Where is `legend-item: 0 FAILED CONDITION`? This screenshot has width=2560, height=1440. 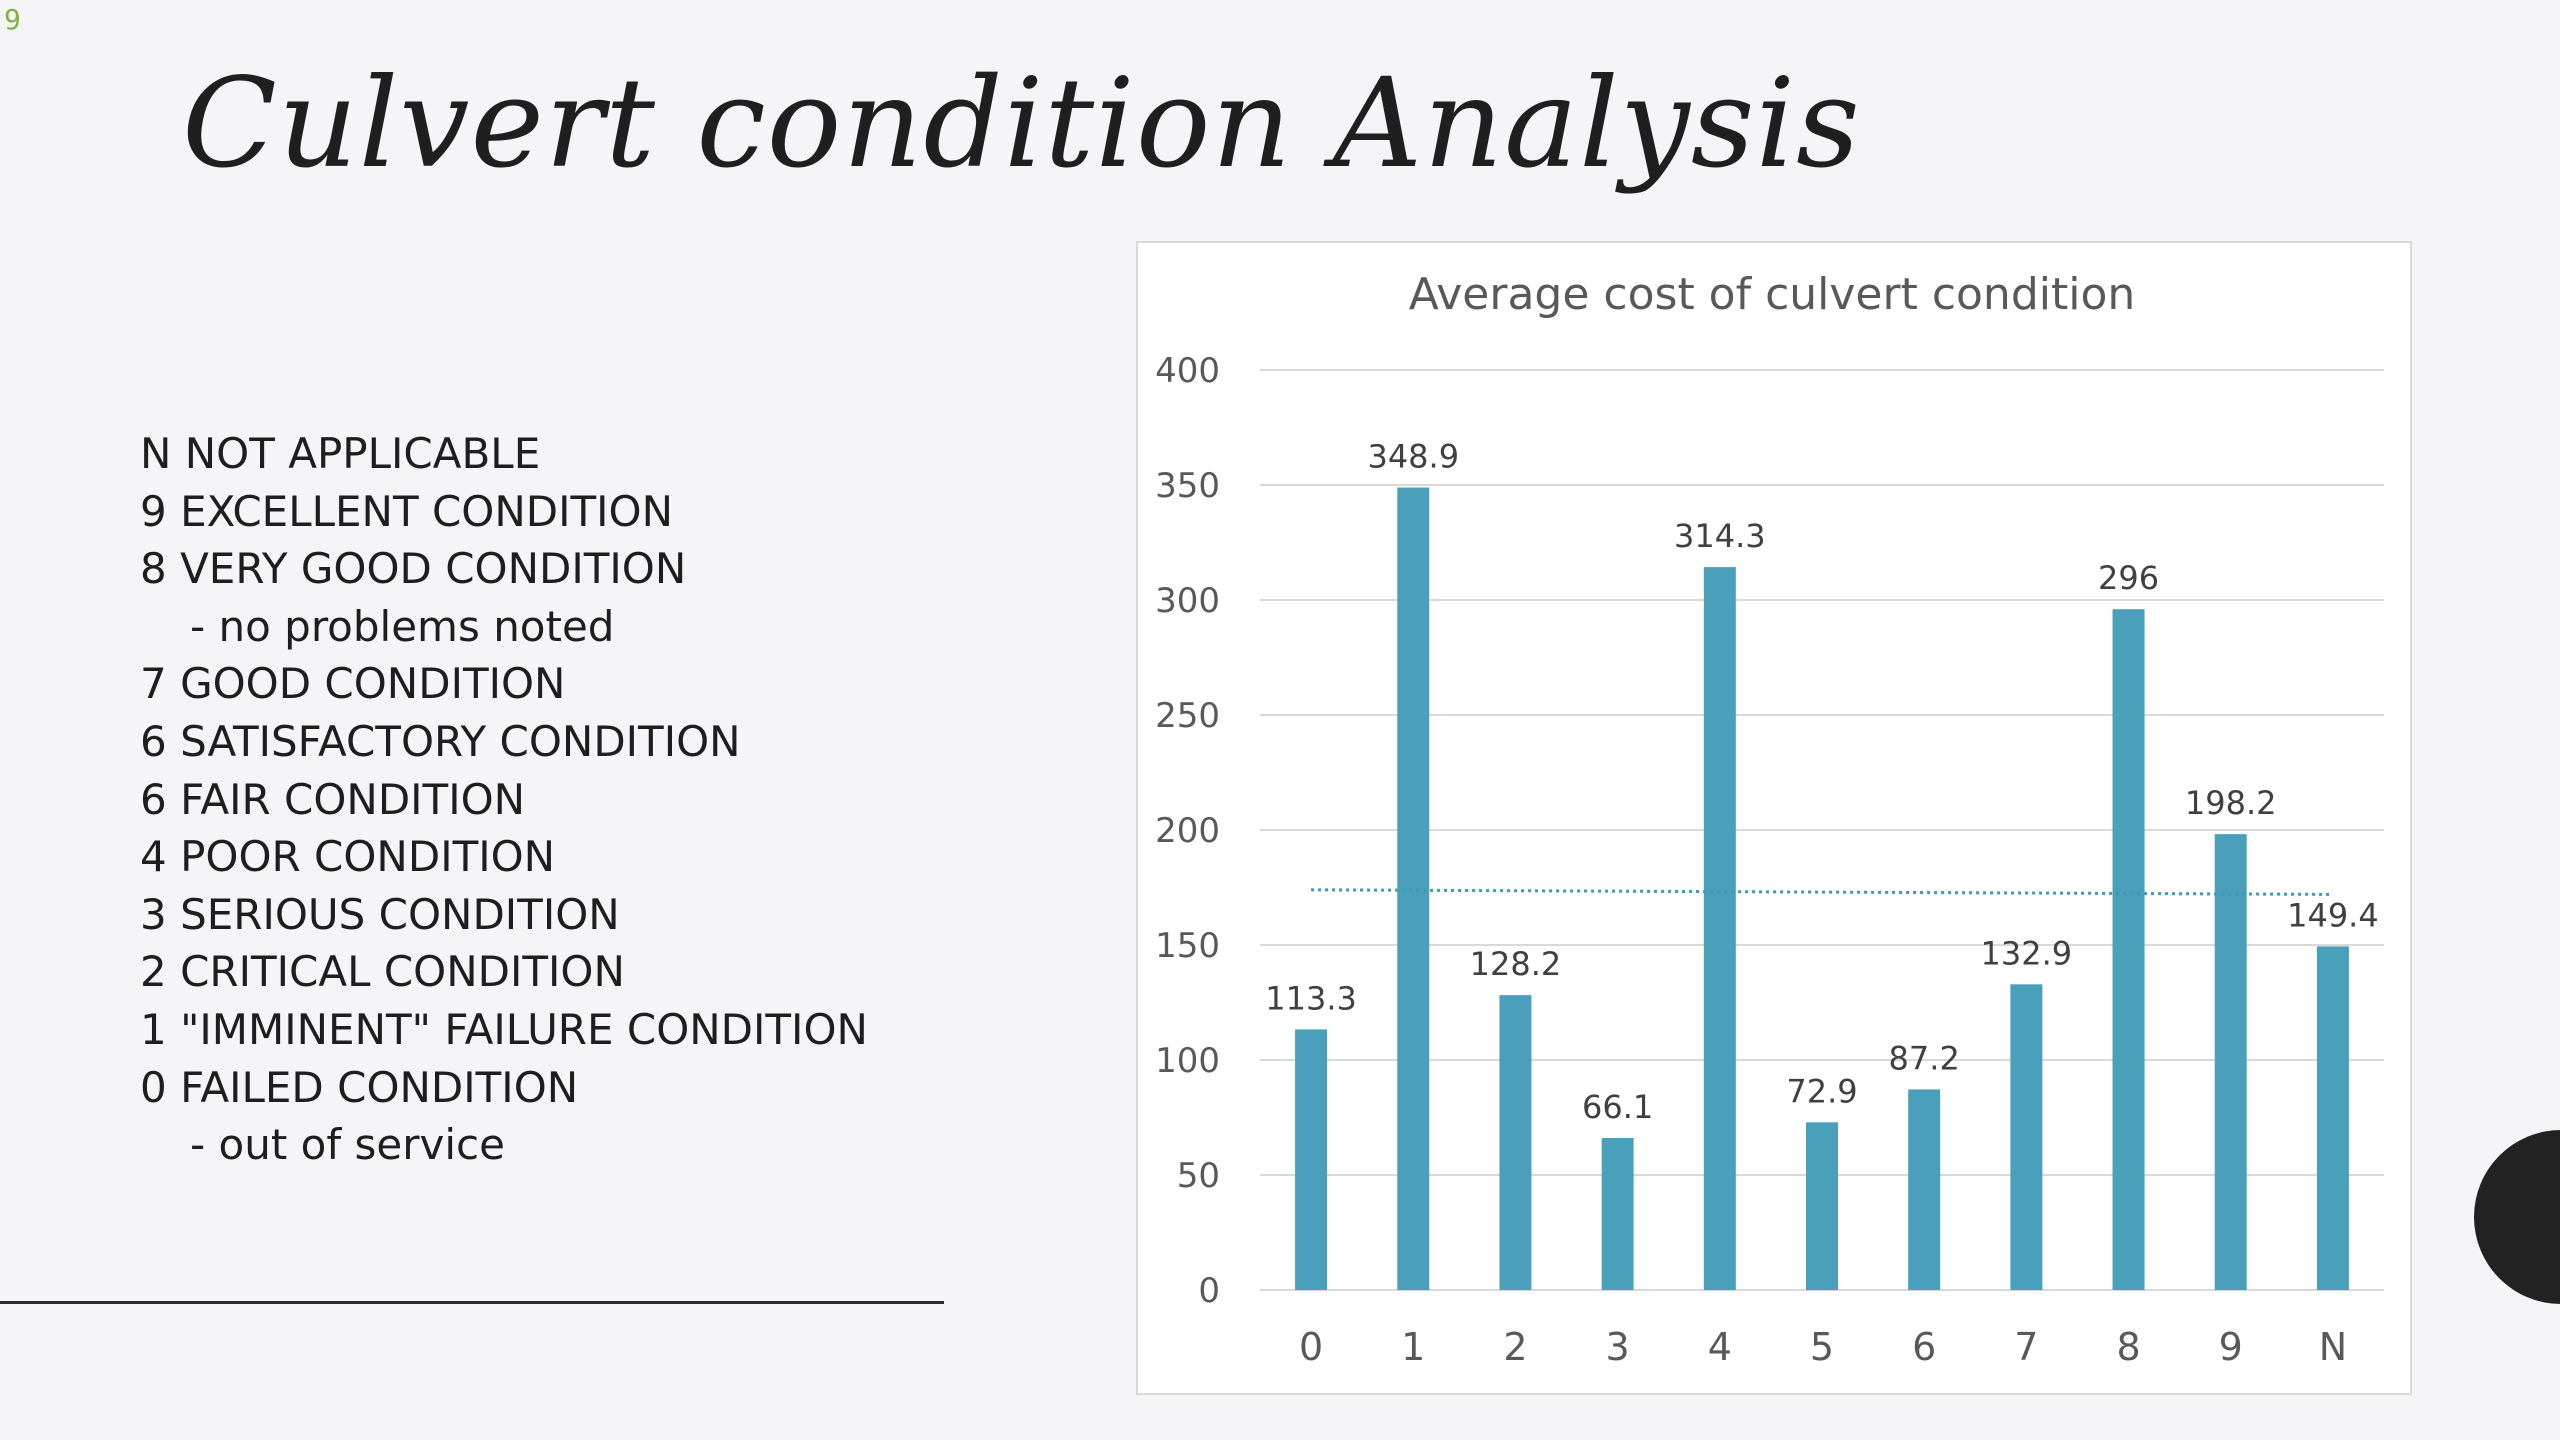 legend-item: 0 FAILED CONDITION is located at coordinates (359, 1087).